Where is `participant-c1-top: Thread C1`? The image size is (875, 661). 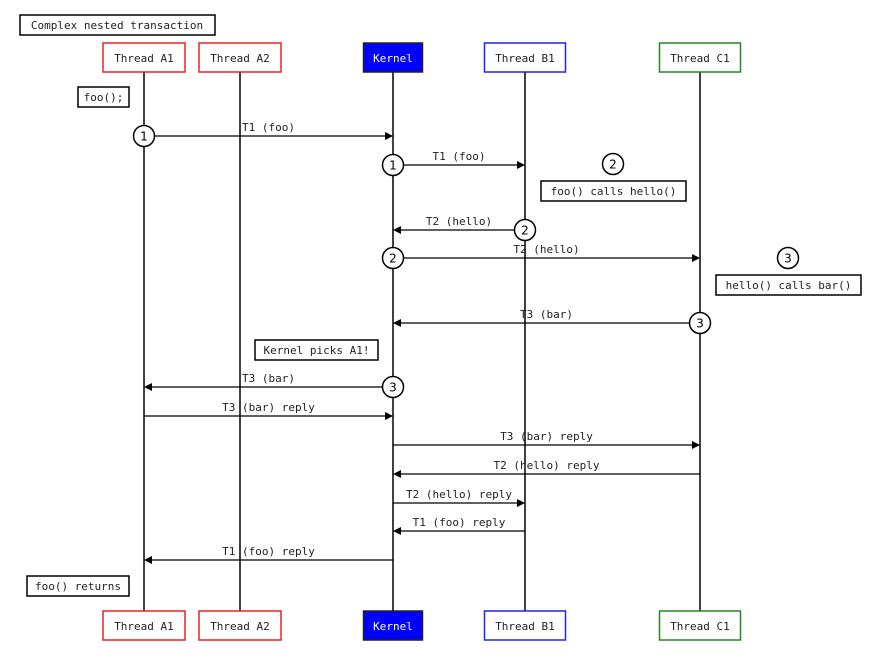 participant-c1-top: Thread C1 is located at coordinates (700, 57).